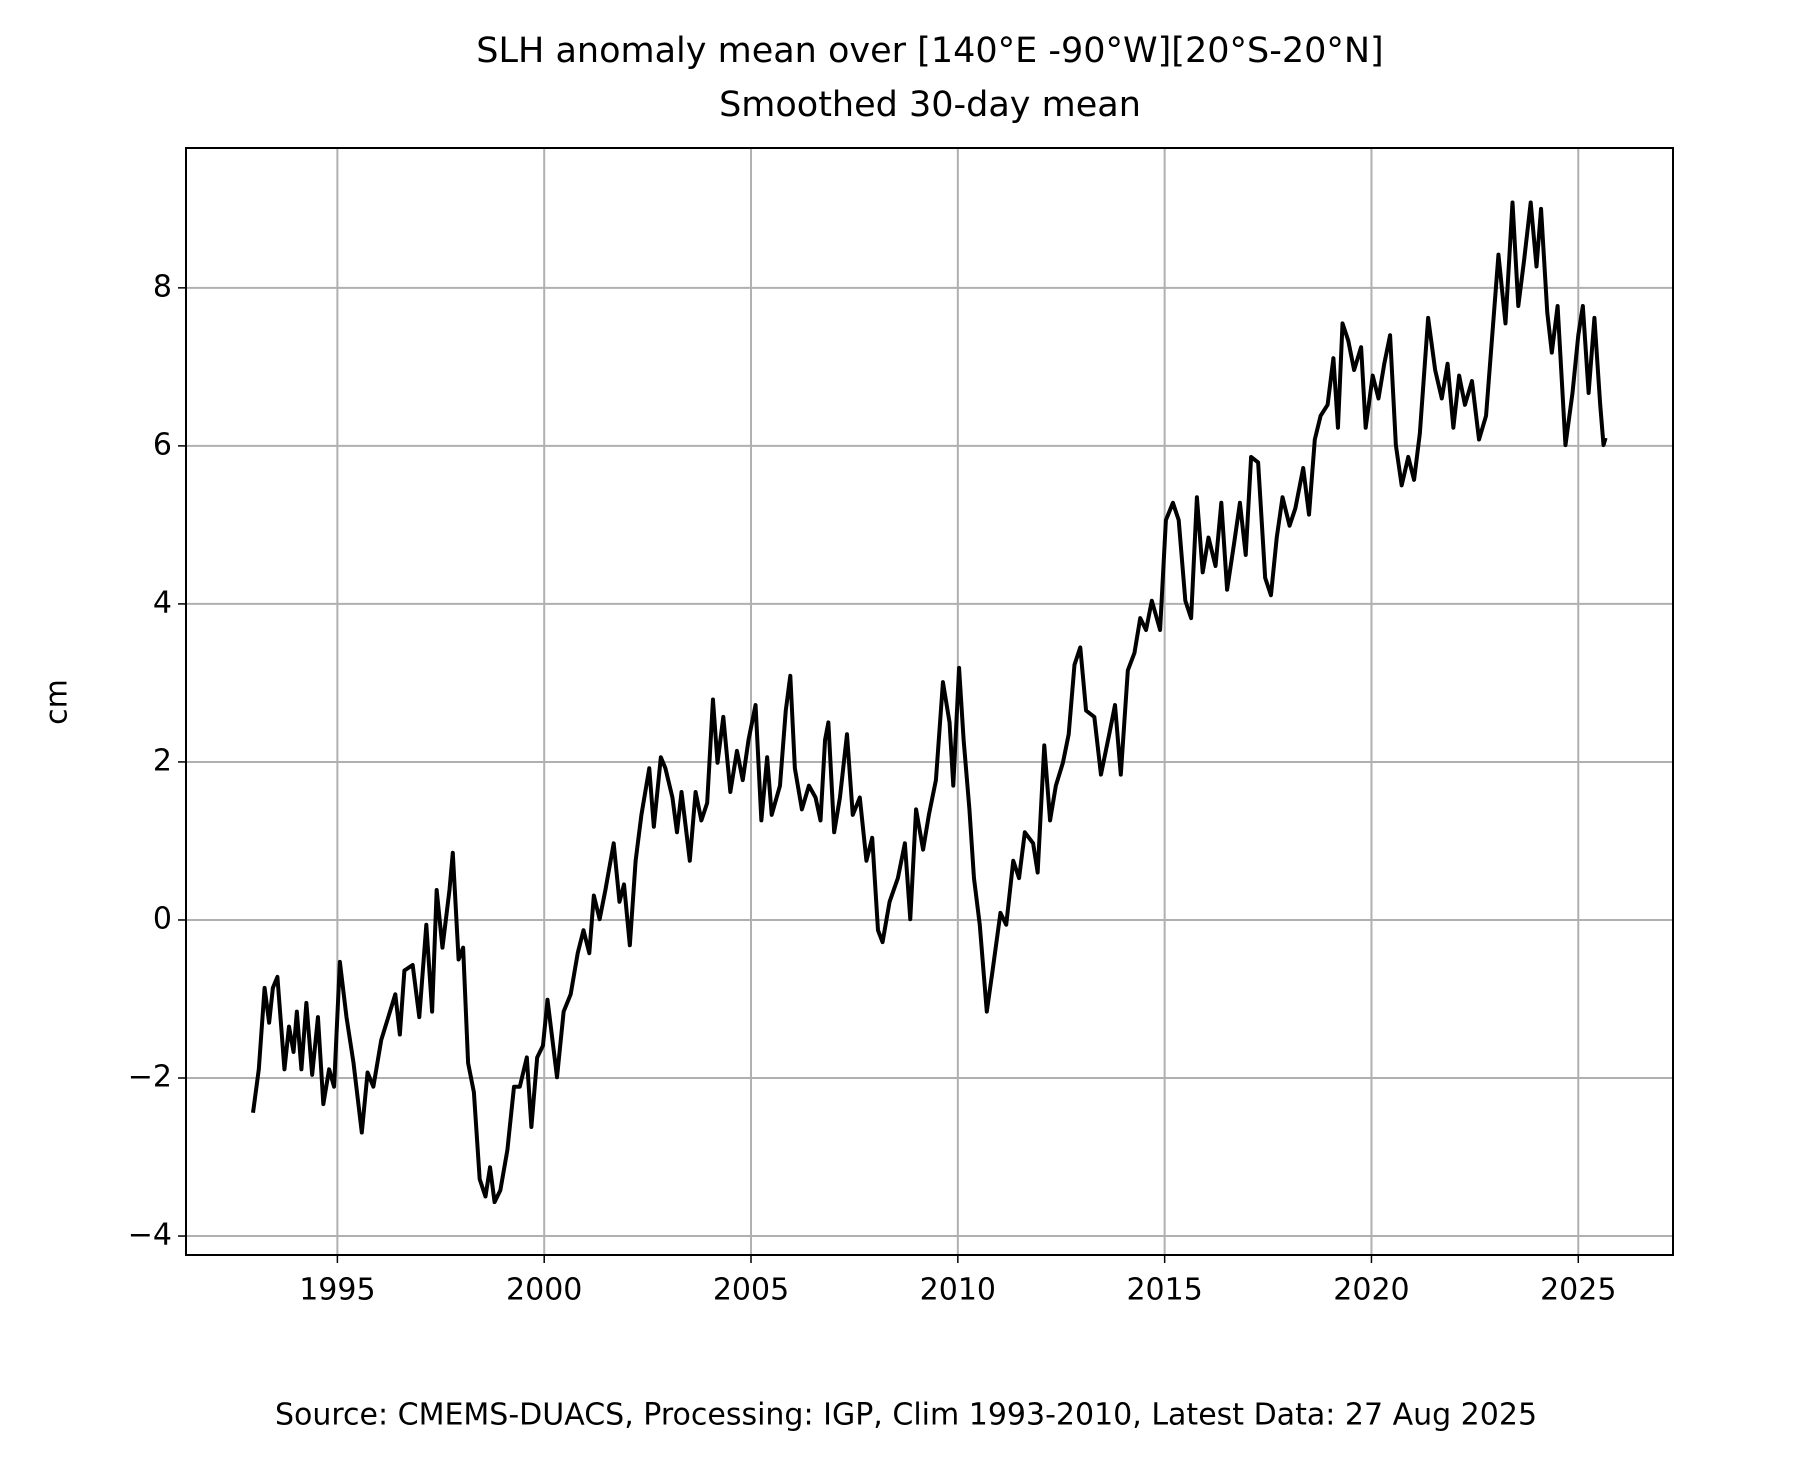 The width and height of the screenshot is (1812, 1469). Describe the element at coordinates (1371, 1290) in the screenshot. I see `x-tick-label: 2020` at that location.